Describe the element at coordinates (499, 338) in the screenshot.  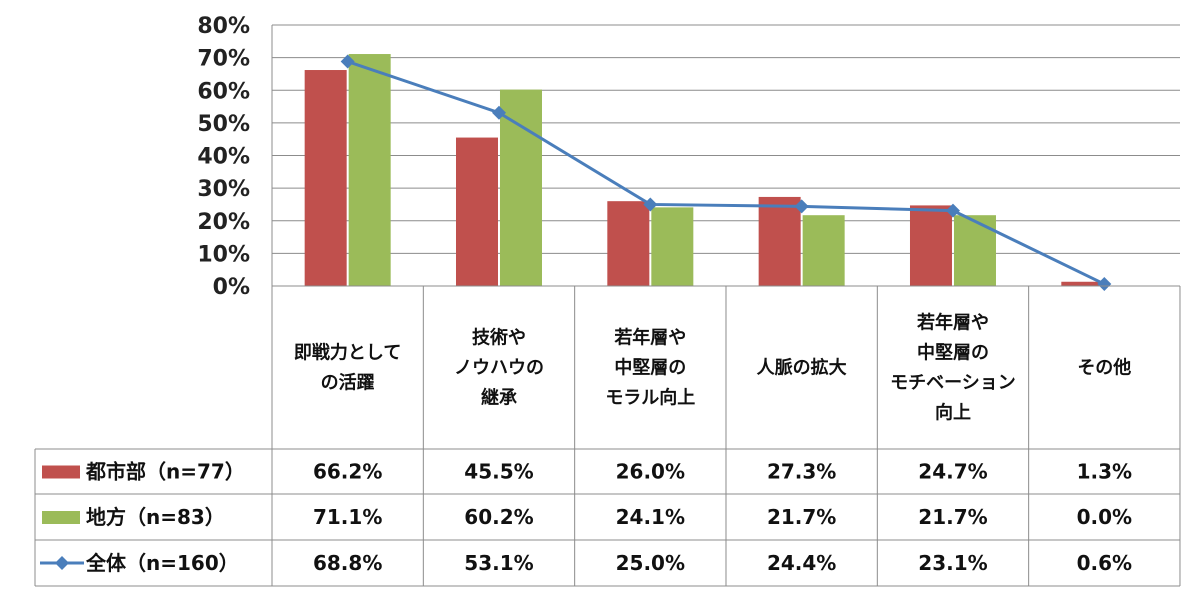
I see `category-label: 技術や` at that location.